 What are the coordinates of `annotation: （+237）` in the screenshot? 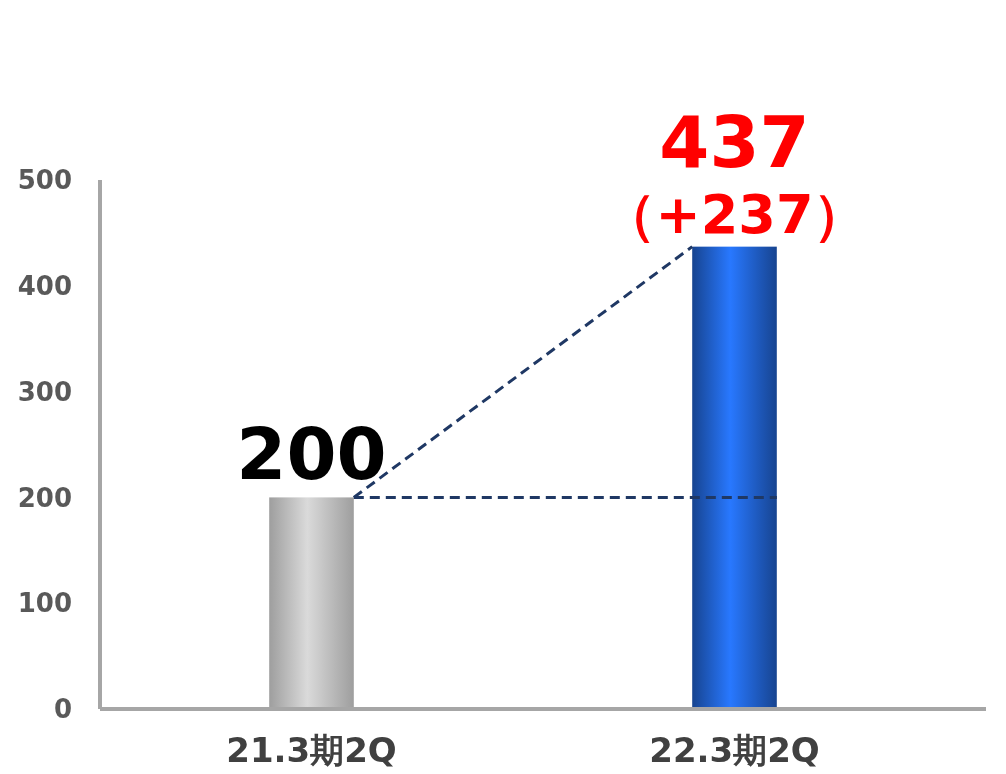 It's located at (734, 214).